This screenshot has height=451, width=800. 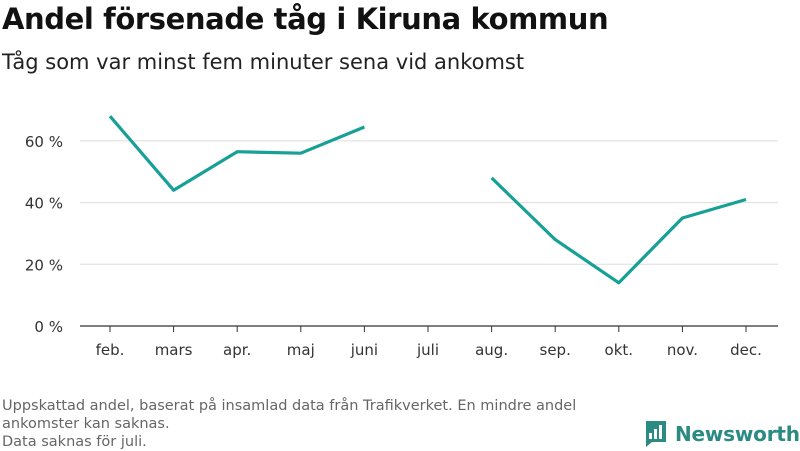 I want to click on x-tick-label: nov., so click(x=682, y=350).